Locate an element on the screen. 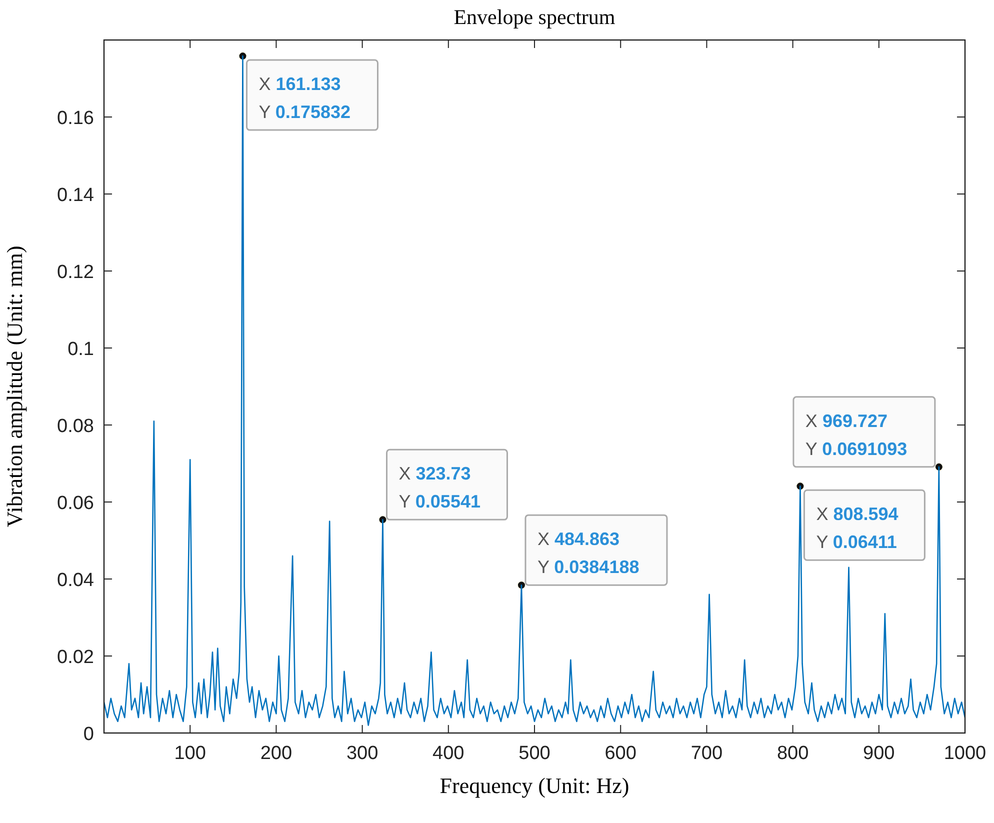  x-tick-label: 1000 is located at coordinates (965, 753).